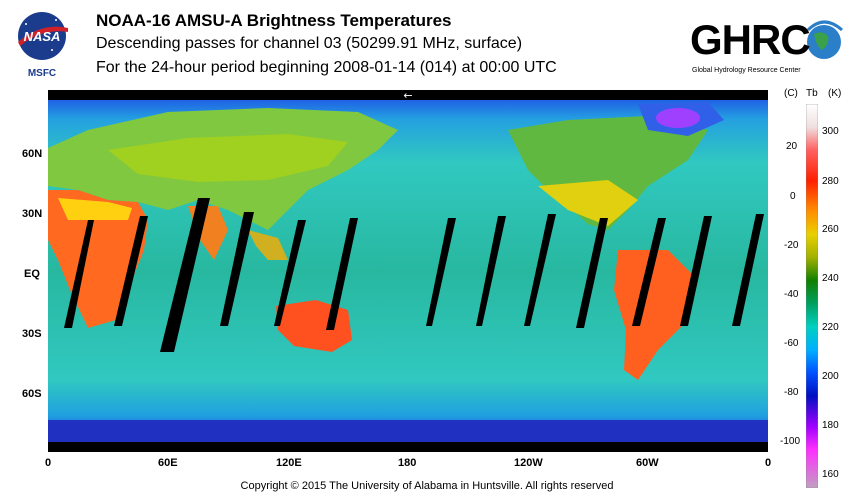 Image resolution: width=854 pixels, height=502 pixels. Describe the element at coordinates (32, 394) in the screenshot. I see `lat-label-60s: 60S` at that location.